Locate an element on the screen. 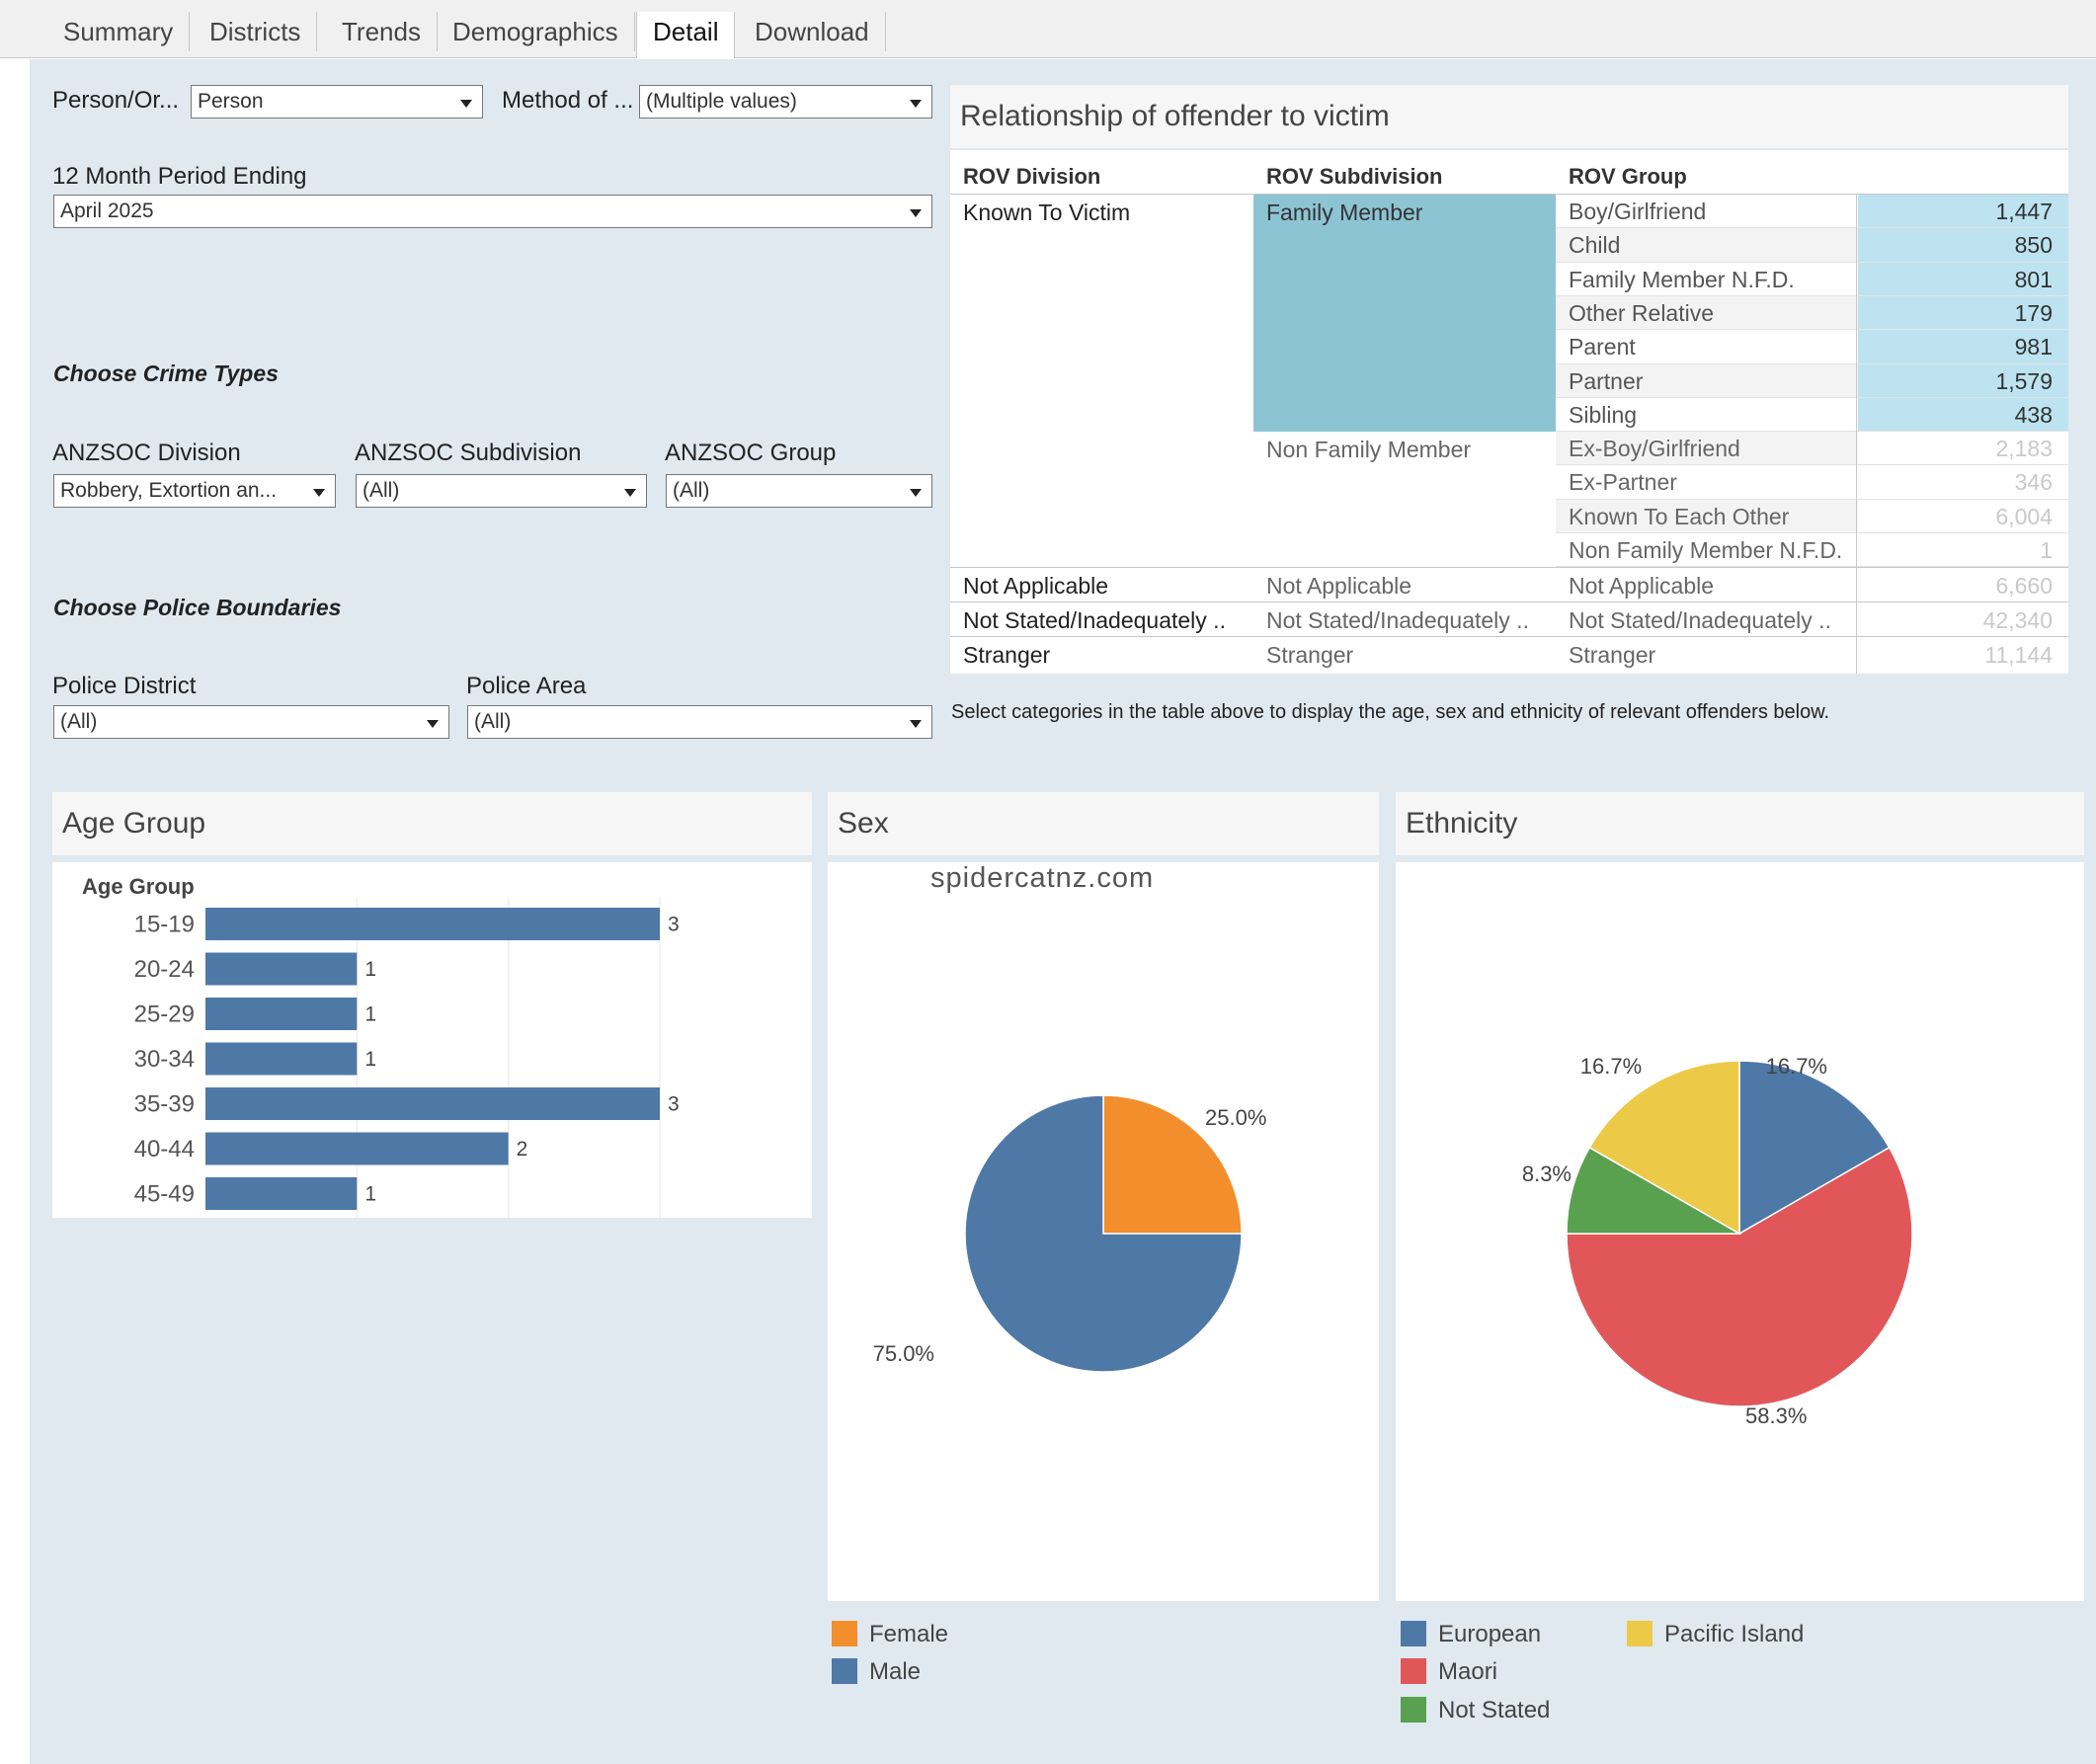 The image size is (2096, 1764). rov-group-cell: Partner is located at coordinates (1606, 380).